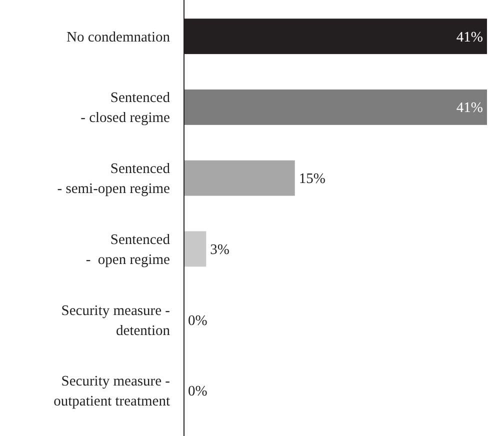  I want to click on data-label: 3%, so click(220, 250).